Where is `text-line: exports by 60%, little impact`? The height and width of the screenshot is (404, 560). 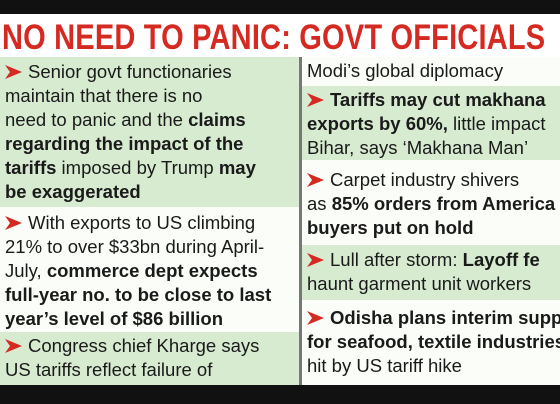 text-line: exports by 60%, little impact is located at coordinates (426, 124).